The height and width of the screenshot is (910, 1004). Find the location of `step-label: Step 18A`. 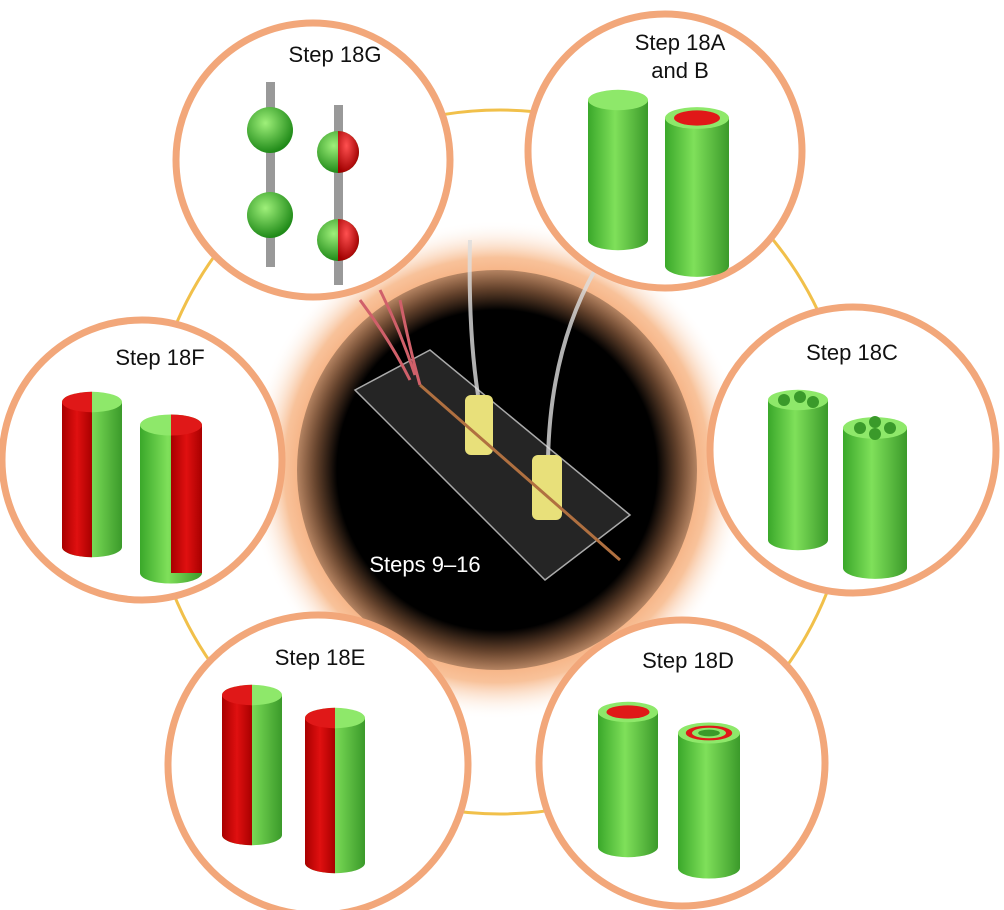

step-label: Step 18A is located at coordinates (680, 42).